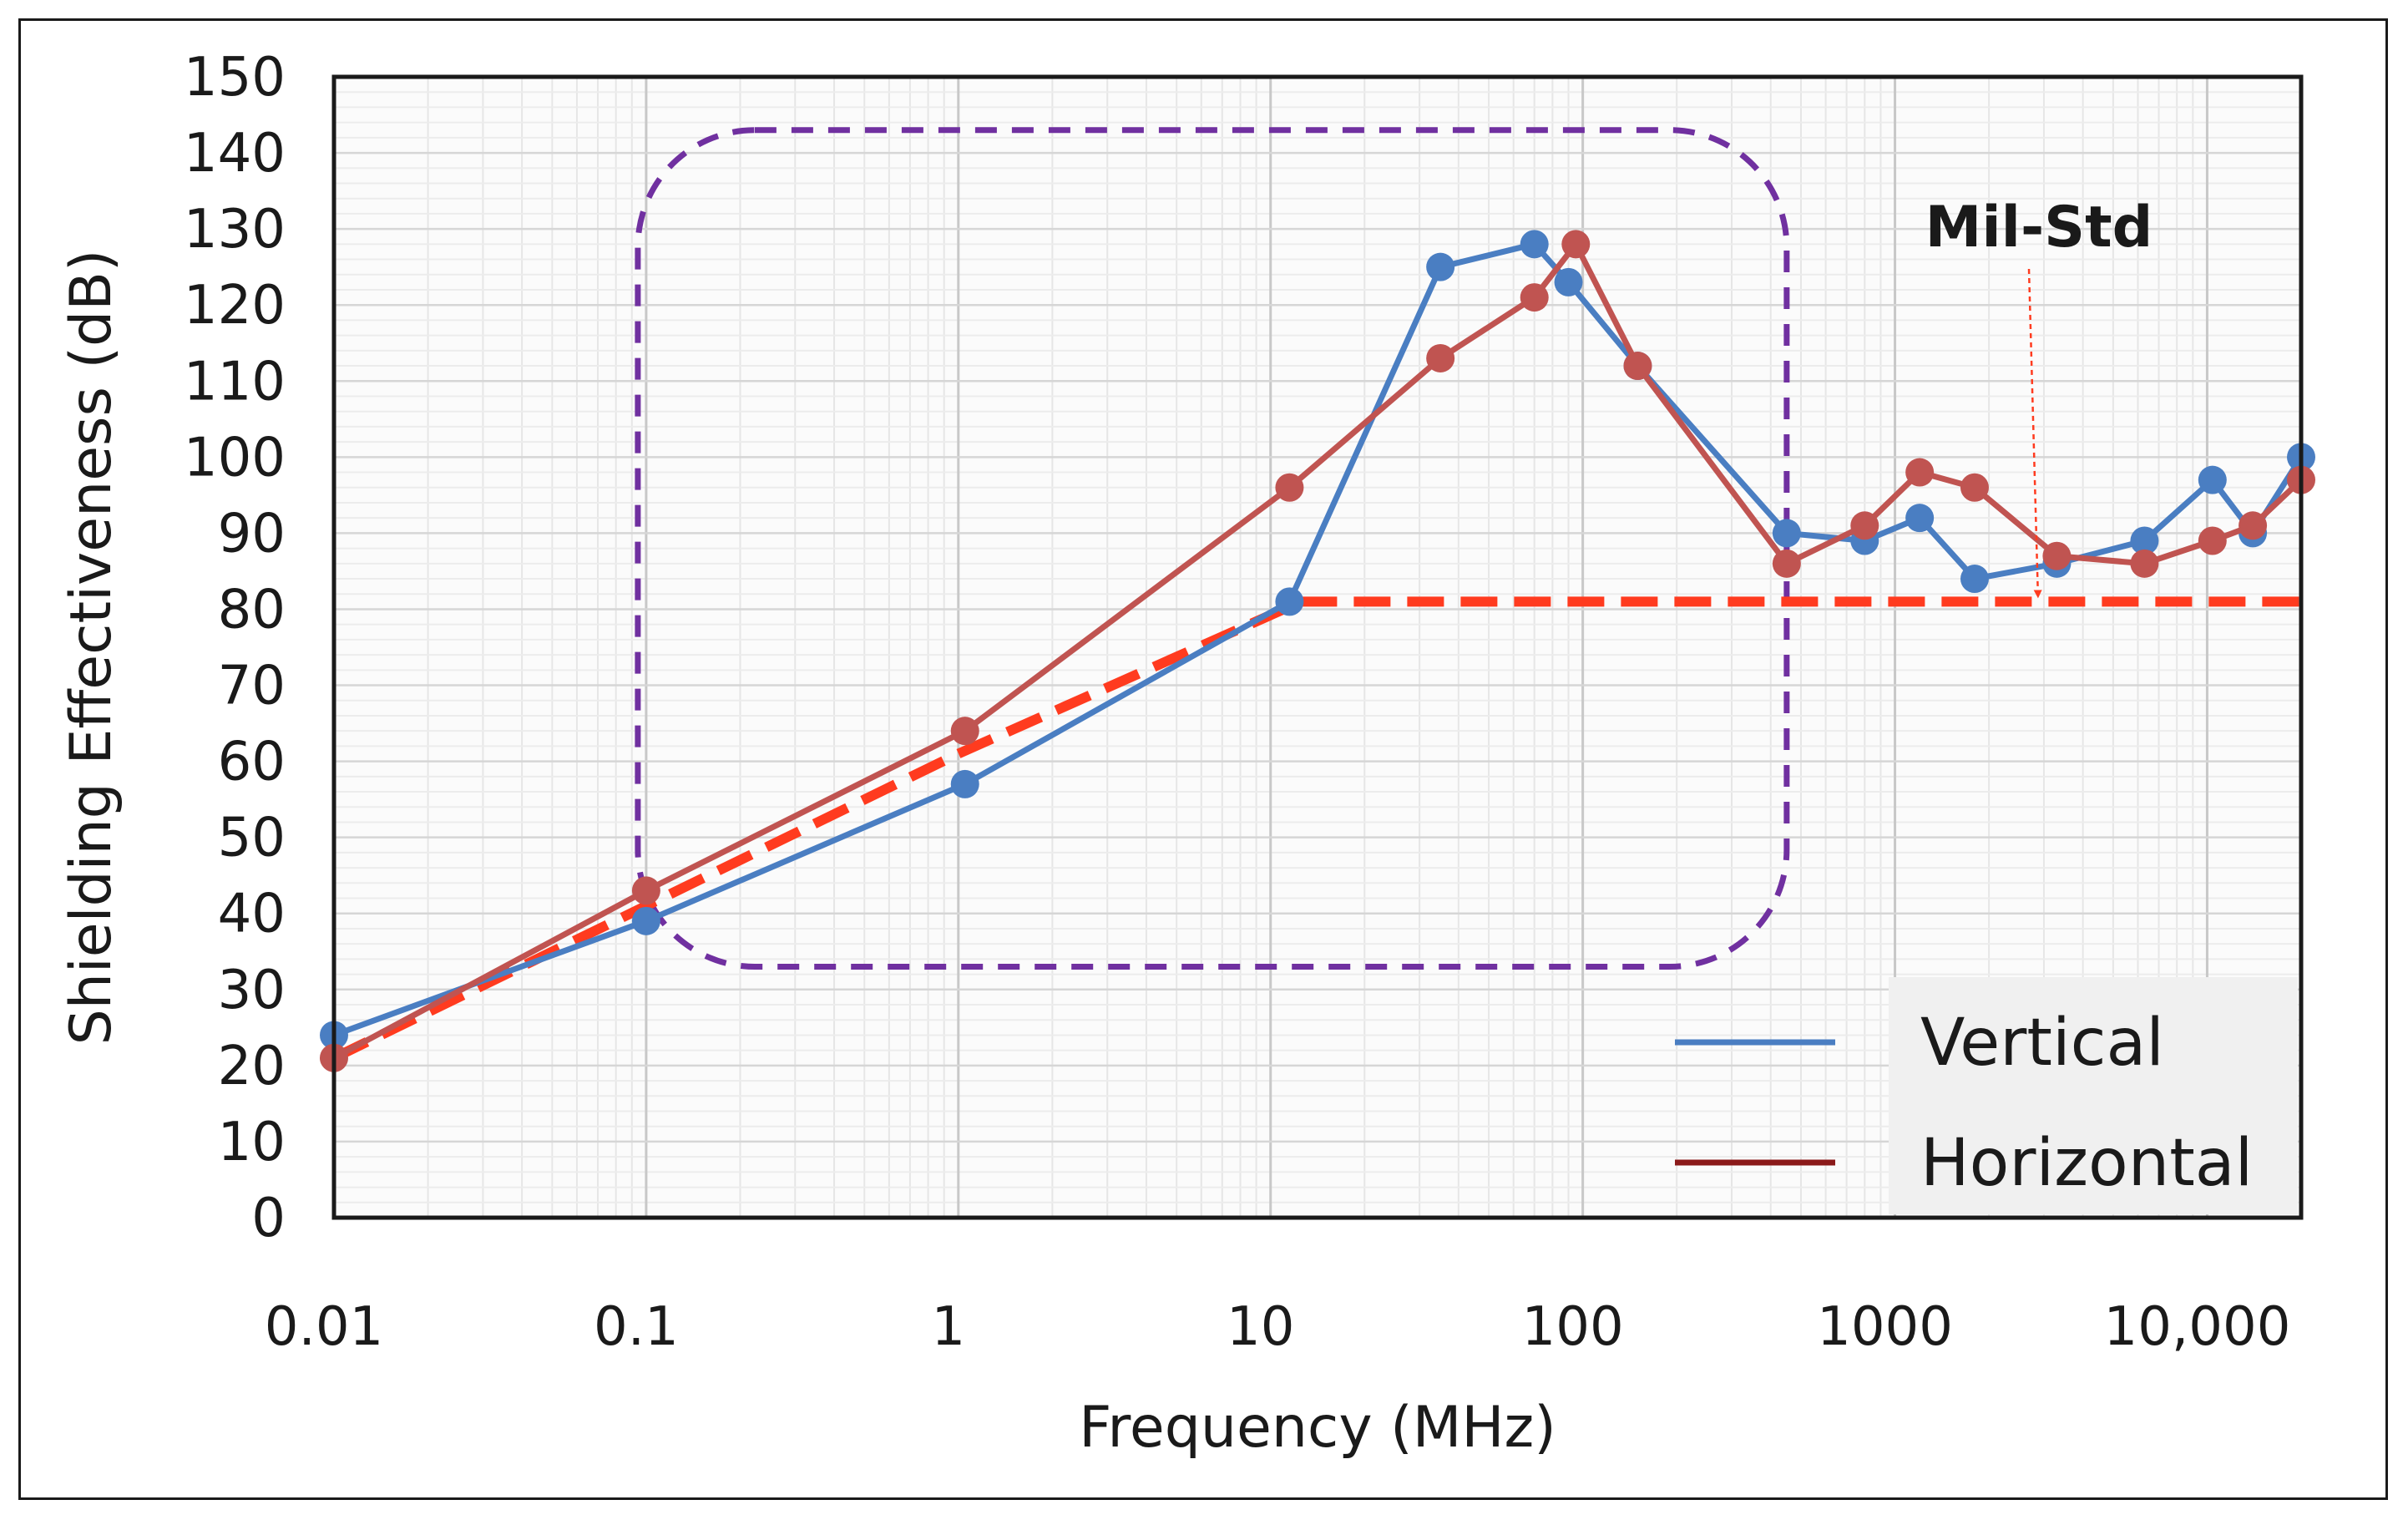 The width and height of the screenshot is (2408, 1520). What do you see at coordinates (235, 458) in the screenshot?
I see `y-tick-label: 100` at bounding box center [235, 458].